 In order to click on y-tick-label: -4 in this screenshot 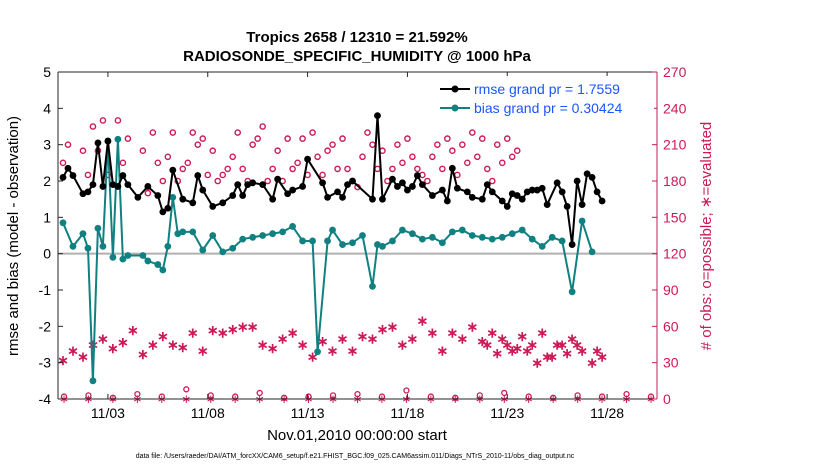, I will do `click(45, 399)`.